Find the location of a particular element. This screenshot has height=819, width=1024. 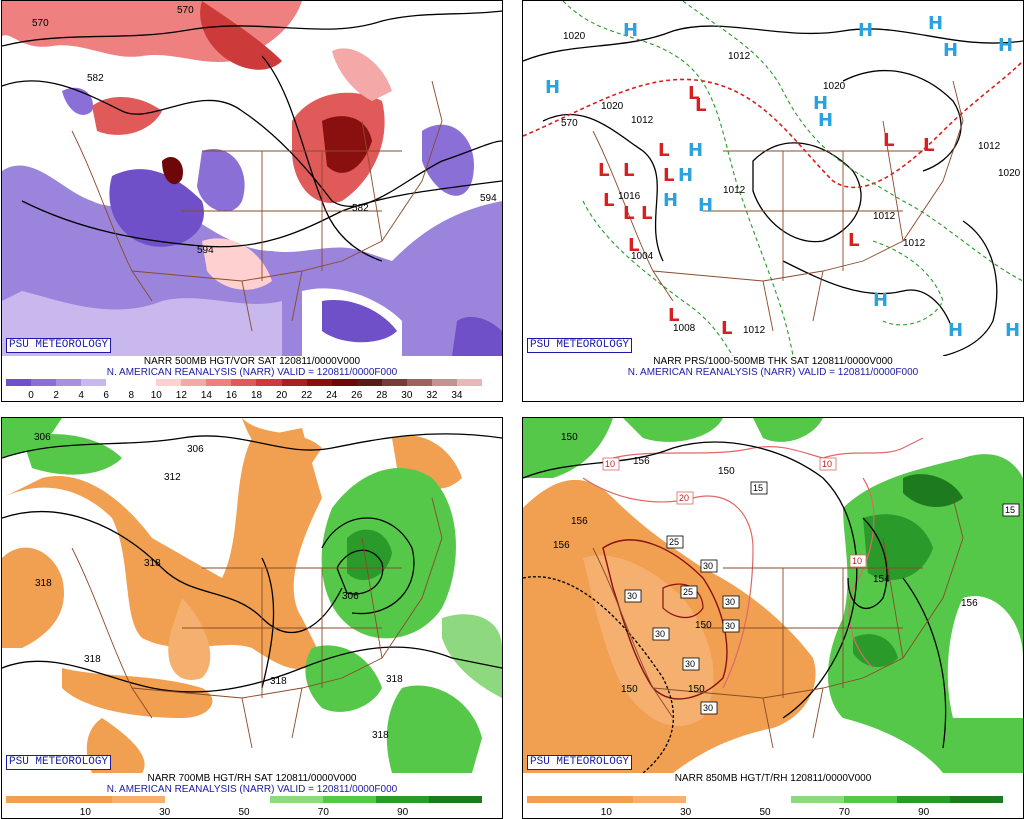

svg-text: 1020 is located at coordinates (1009, 173).